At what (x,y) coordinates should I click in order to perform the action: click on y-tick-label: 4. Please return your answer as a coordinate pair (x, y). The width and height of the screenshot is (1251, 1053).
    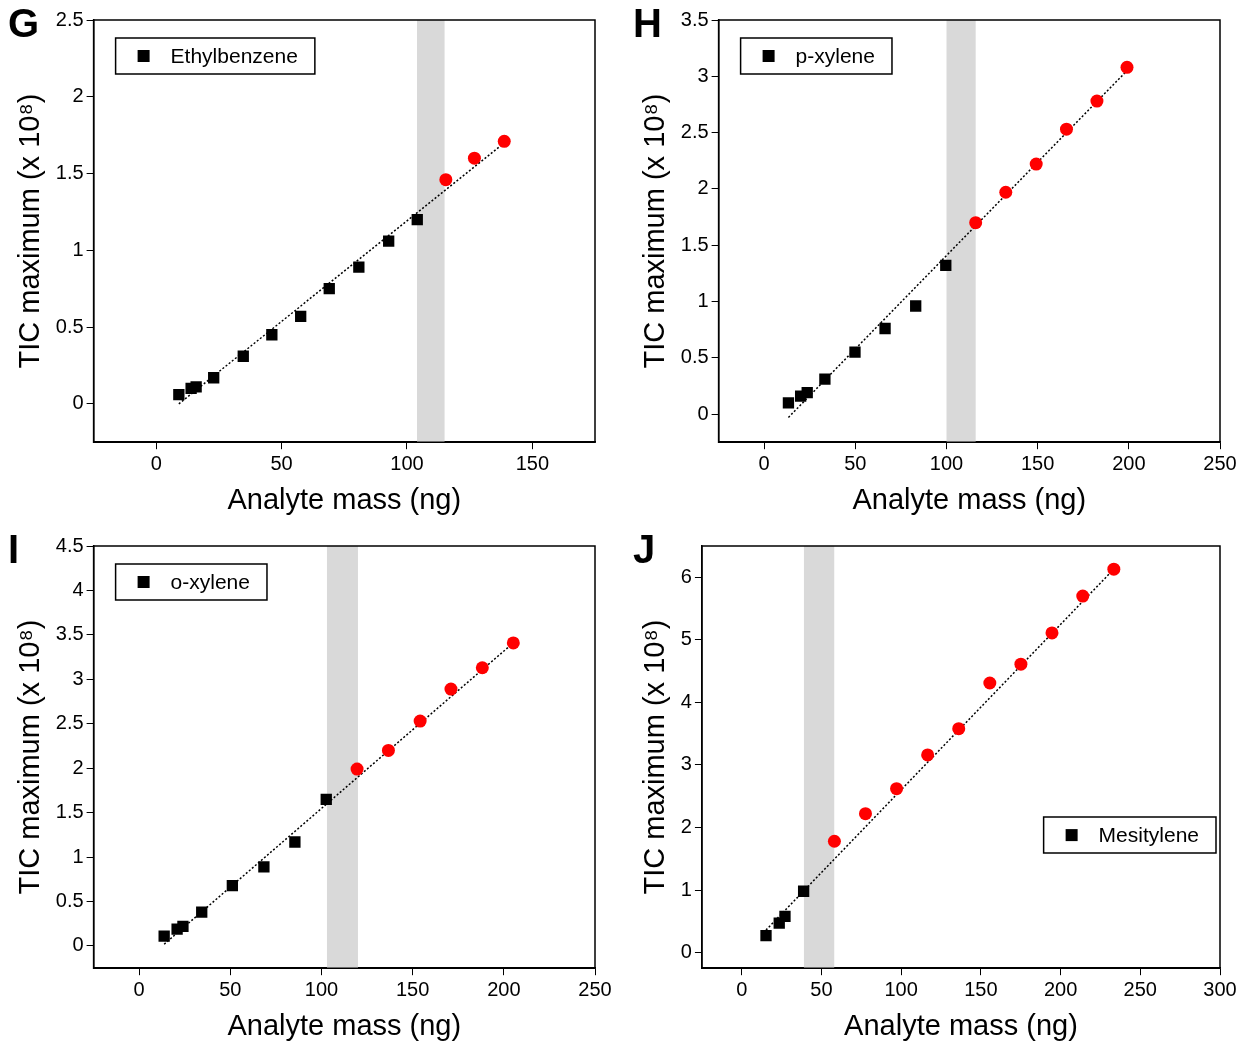
    Looking at the image, I should click on (686, 700).